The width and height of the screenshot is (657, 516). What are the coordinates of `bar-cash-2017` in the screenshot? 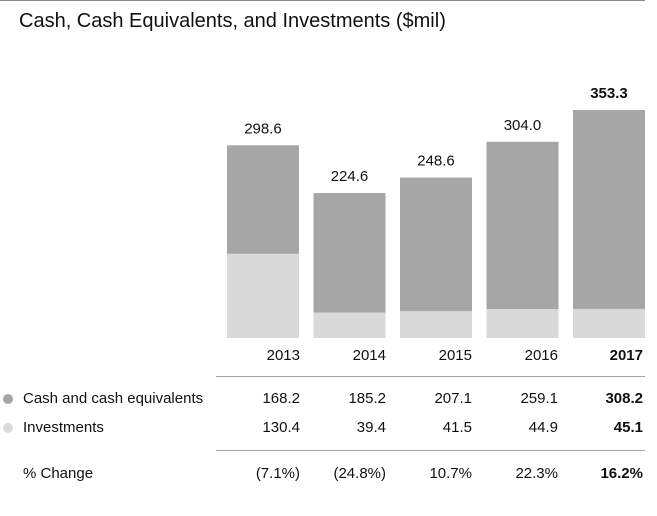 It's located at (609, 209).